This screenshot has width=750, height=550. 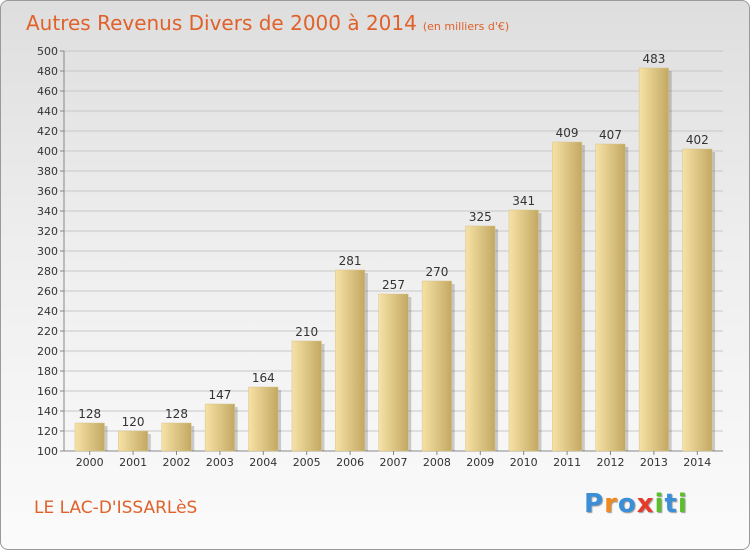 I want to click on chart-title-text: Autres Revenus Divers de 2000 à 2014, so click(x=221, y=23).